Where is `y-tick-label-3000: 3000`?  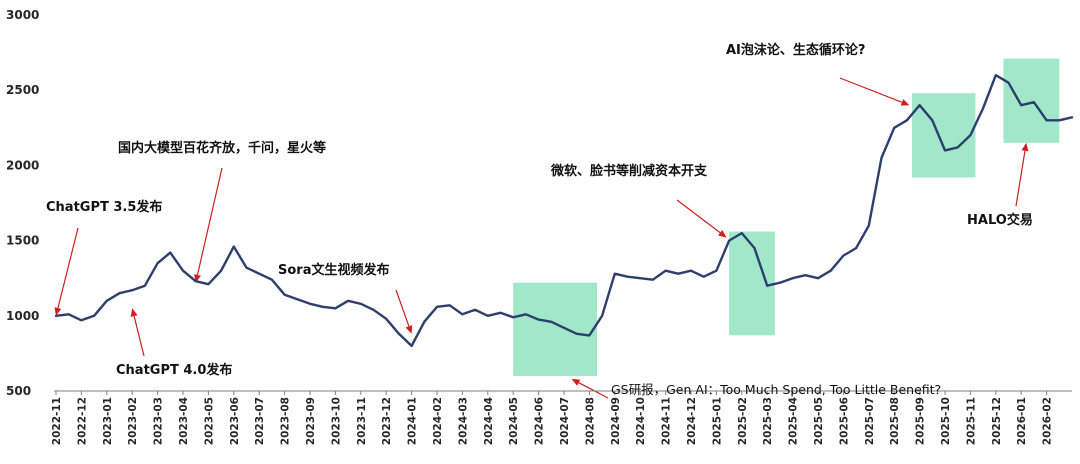 y-tick-label-3000: 3000 is located at coordinates (22, 15).